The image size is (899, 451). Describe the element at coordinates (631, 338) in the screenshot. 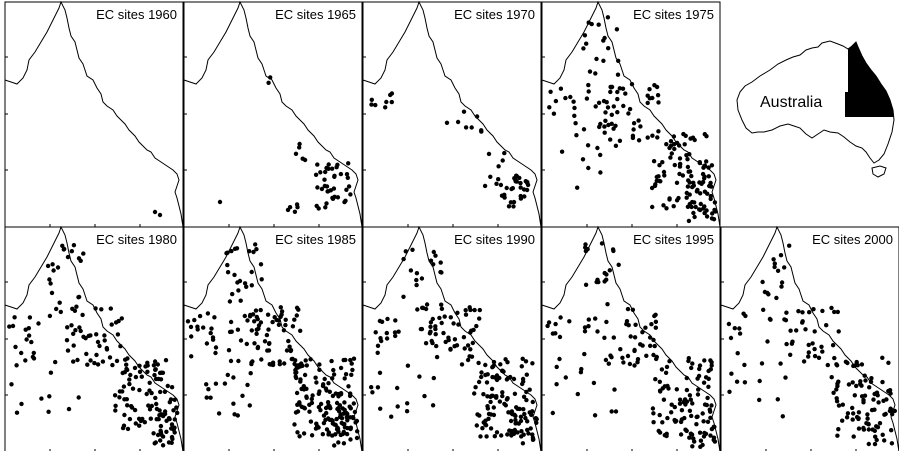

I see `panel-frame` at that location.